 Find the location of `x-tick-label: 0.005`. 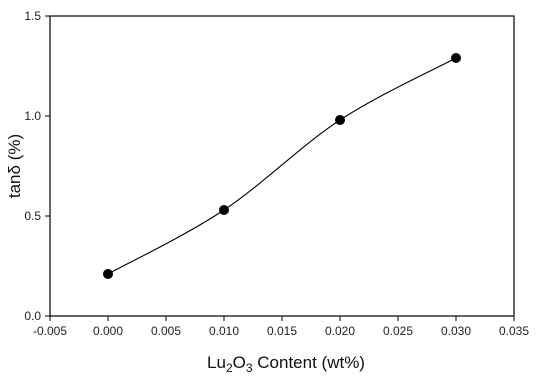

x-tick-label: 0.005 is located at coordinates (166, 331).